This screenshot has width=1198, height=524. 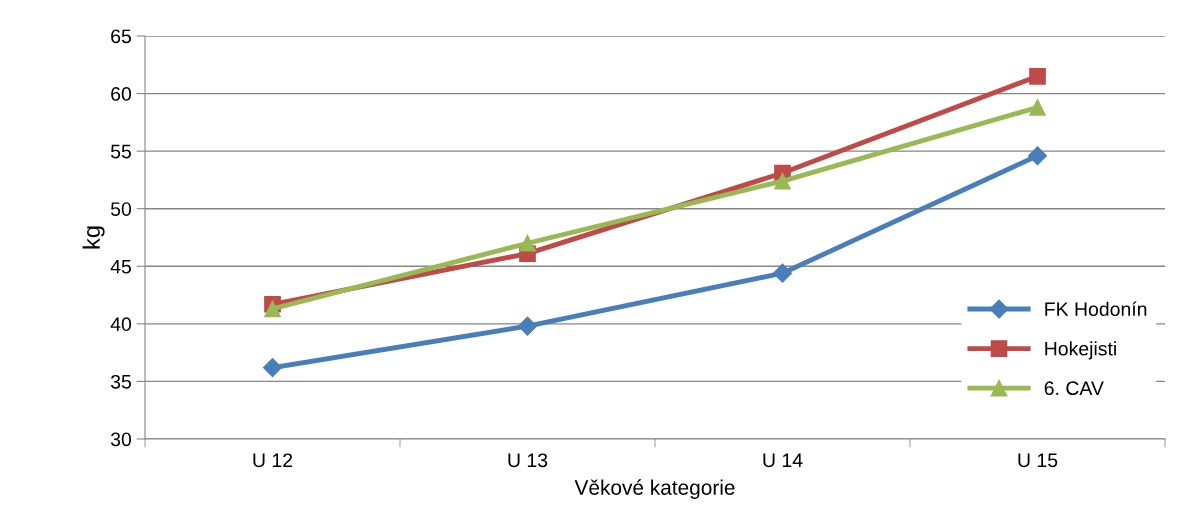 What do you see at coordinates (528, 460) in the screenshot?
I see `x-tick-label: U 13` at bounding box center [528, 460].